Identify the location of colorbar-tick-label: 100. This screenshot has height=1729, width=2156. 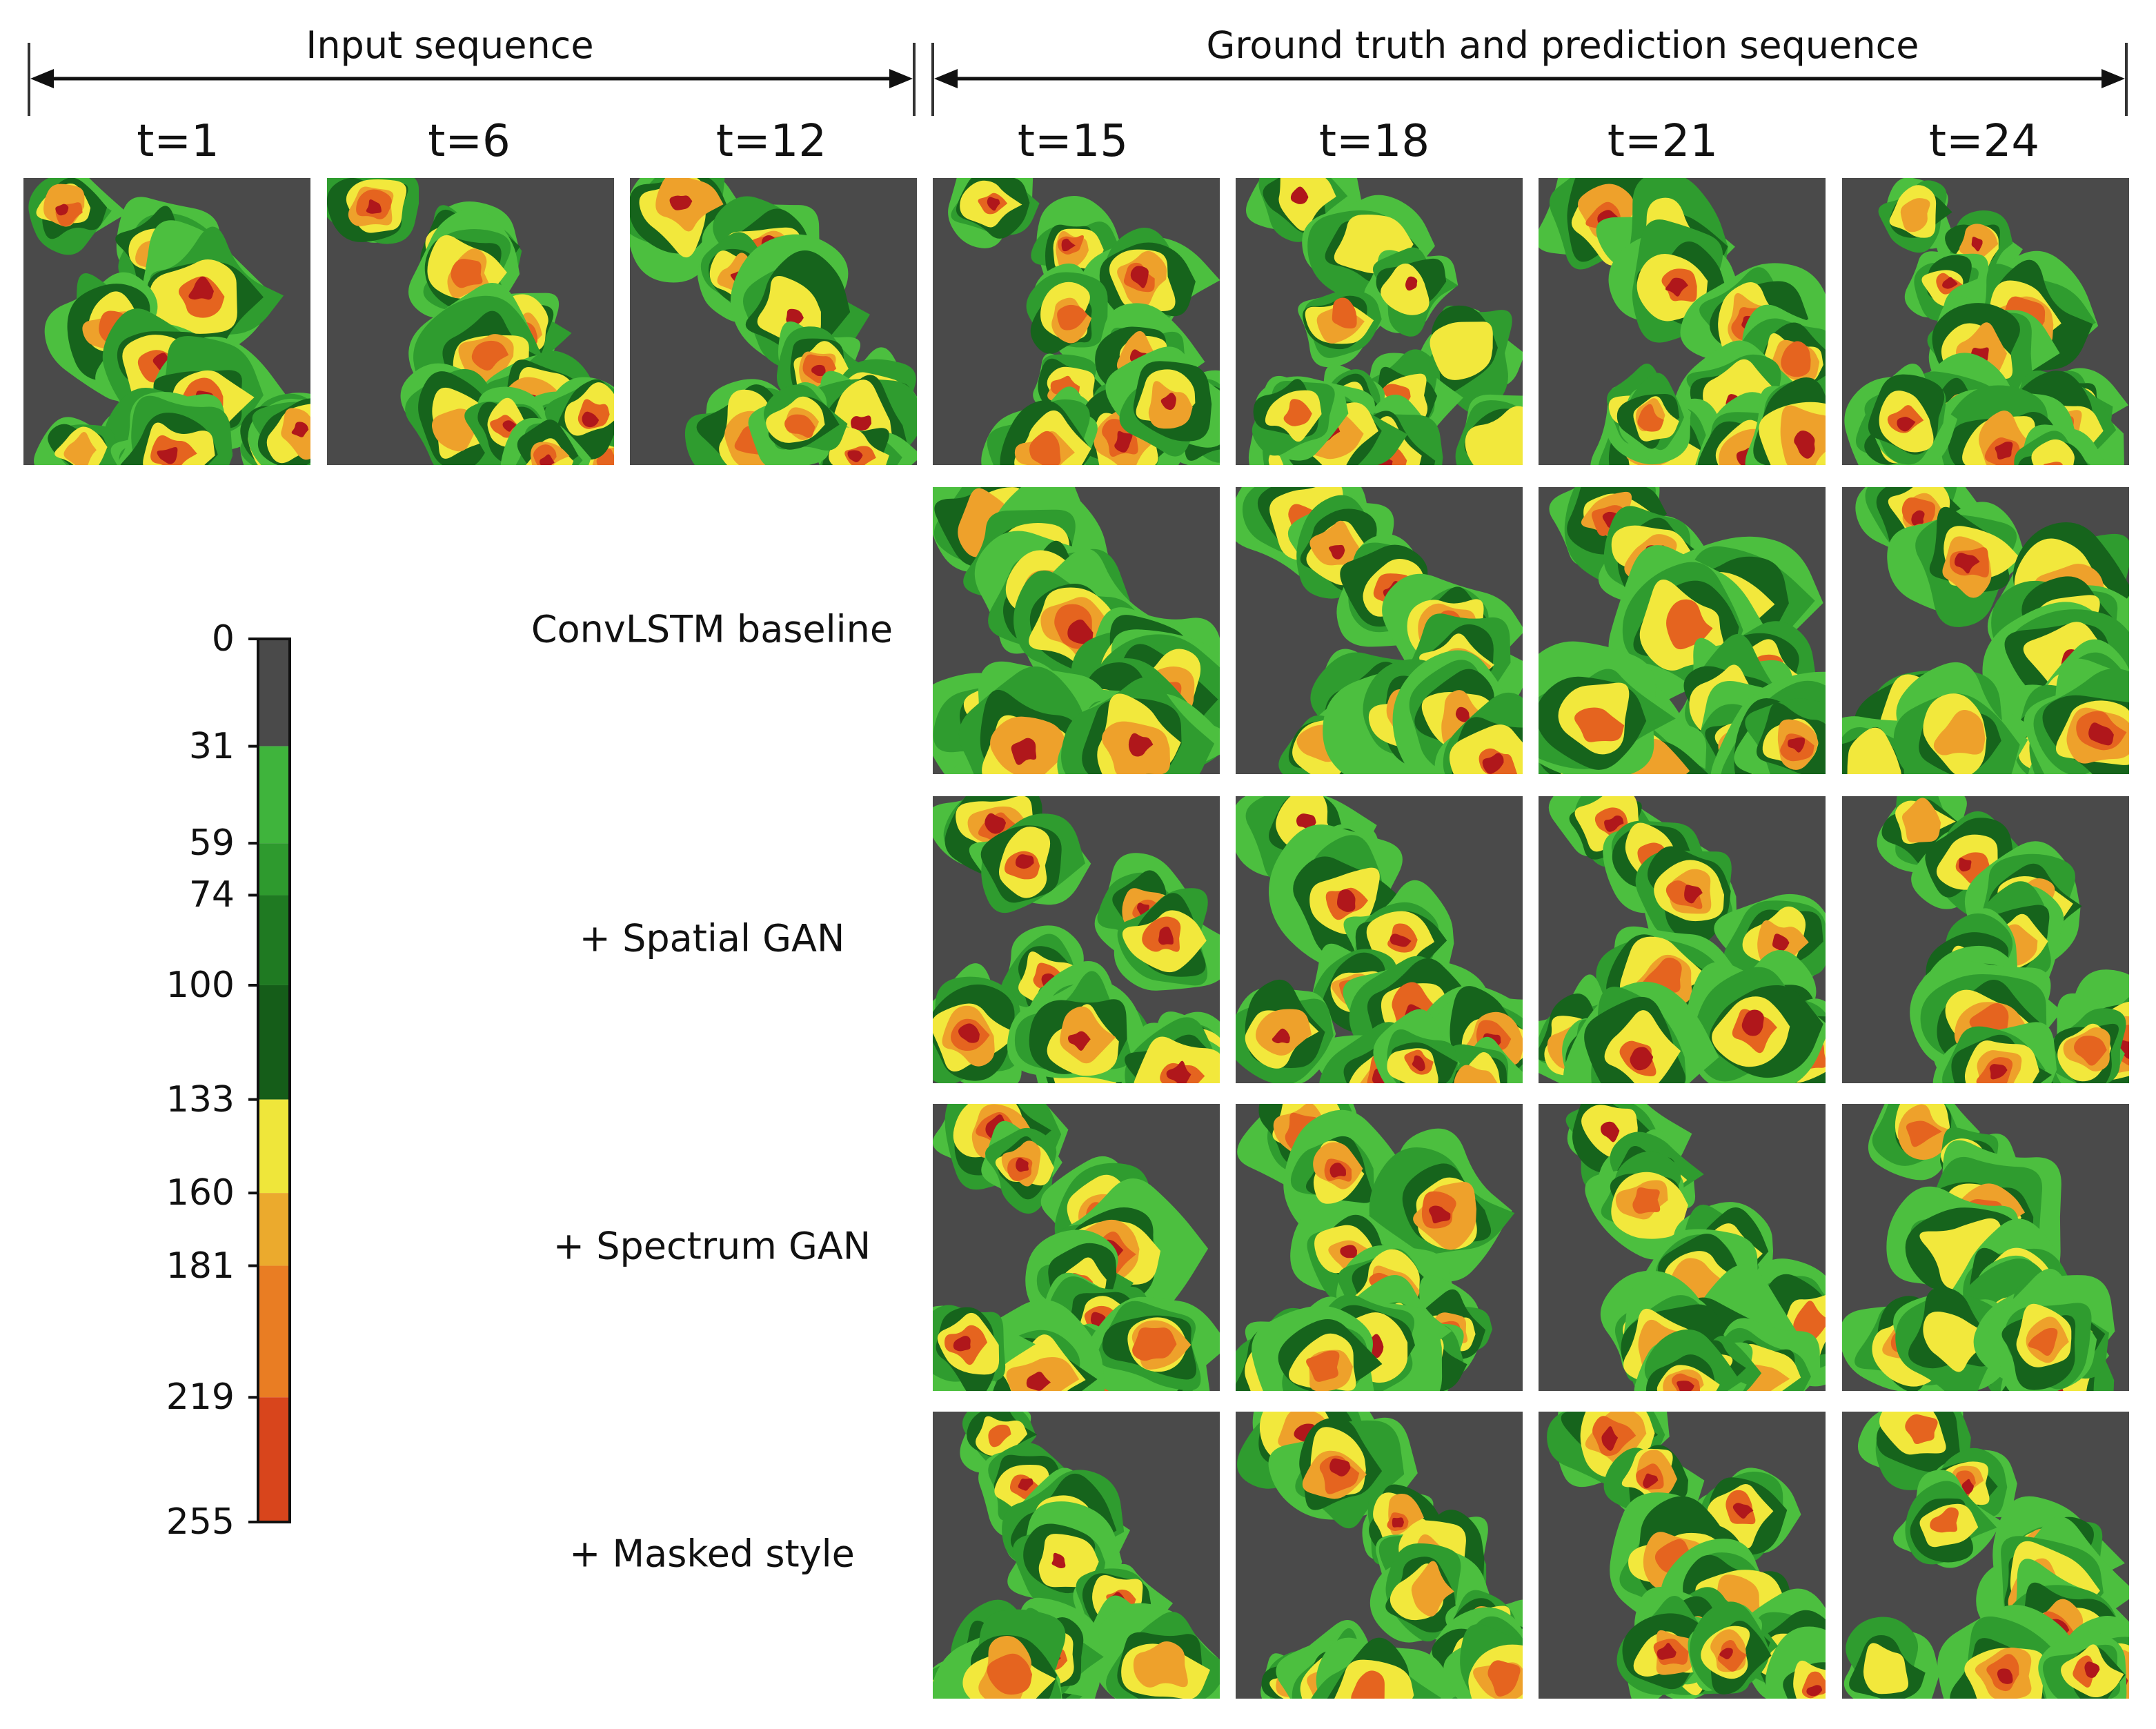
(200, 985).